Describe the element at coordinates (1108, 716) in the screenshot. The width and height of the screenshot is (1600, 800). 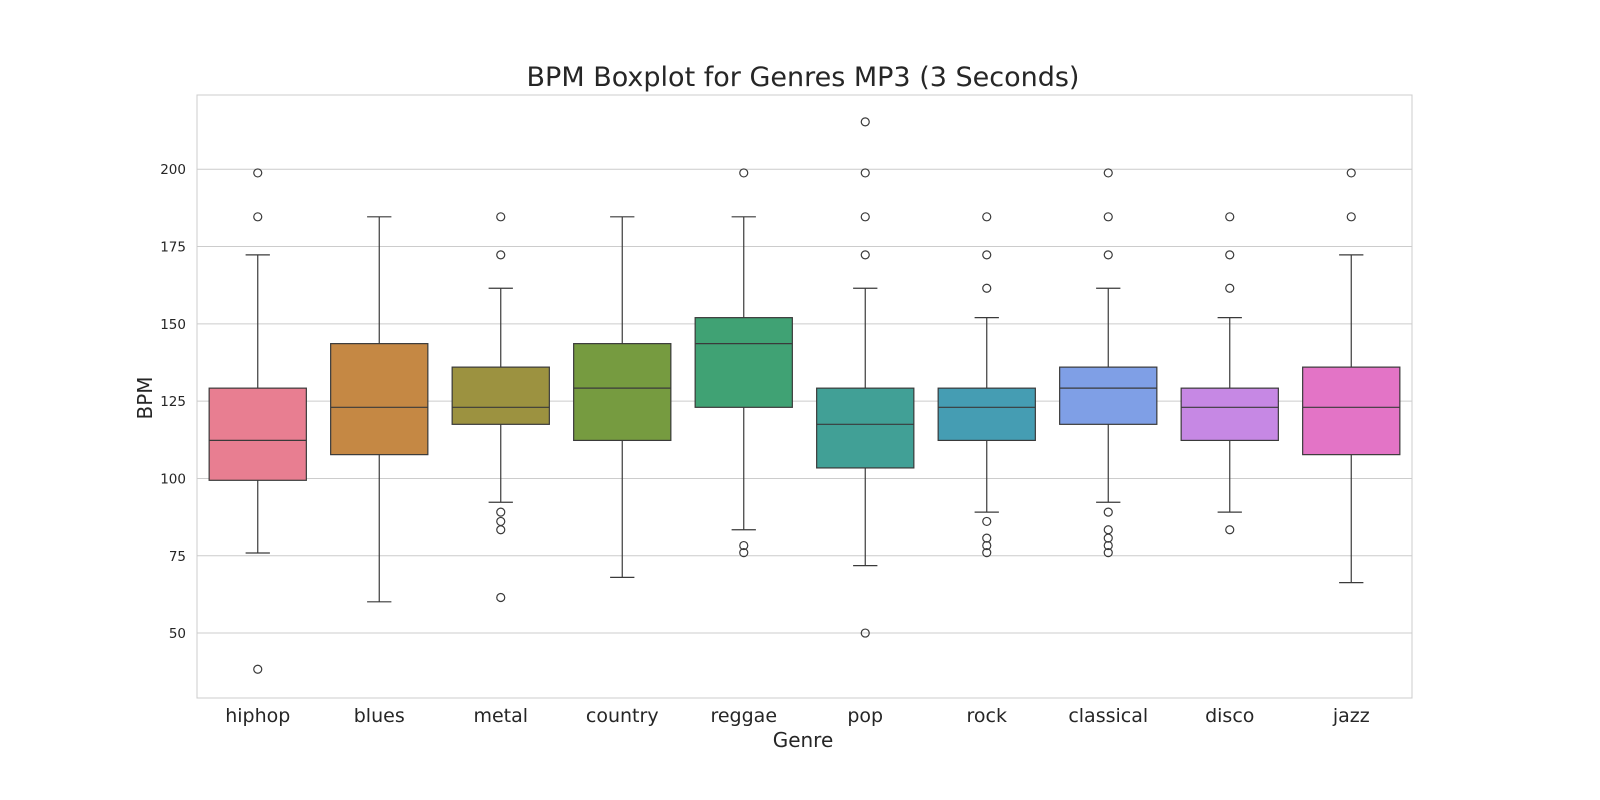
I see `x-tick-label: classical` at that location.